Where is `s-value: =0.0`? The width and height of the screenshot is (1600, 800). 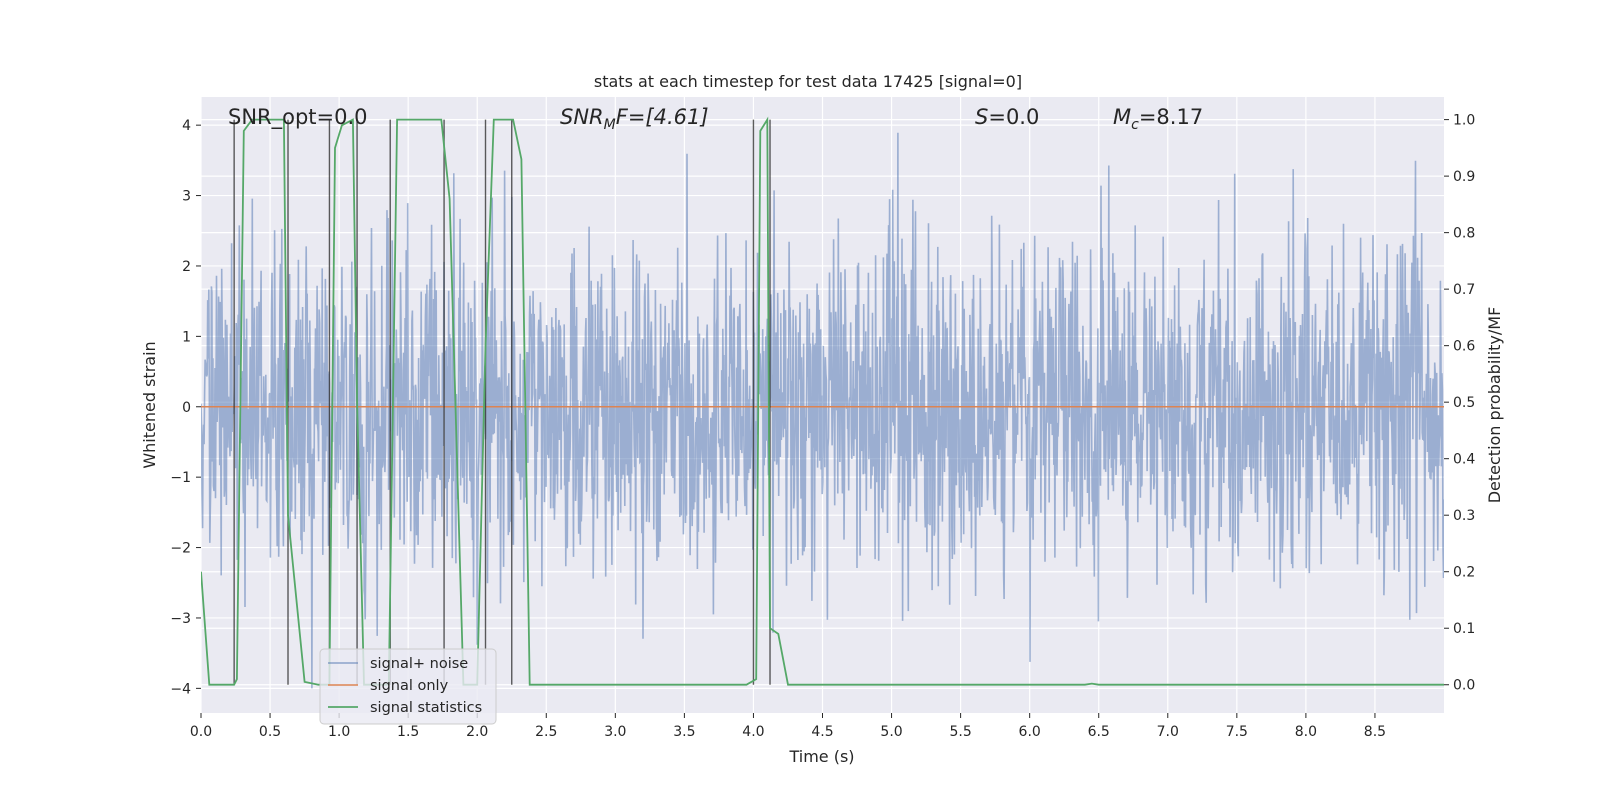
s-value: =0.0 is located at coordinates (1013, 117).